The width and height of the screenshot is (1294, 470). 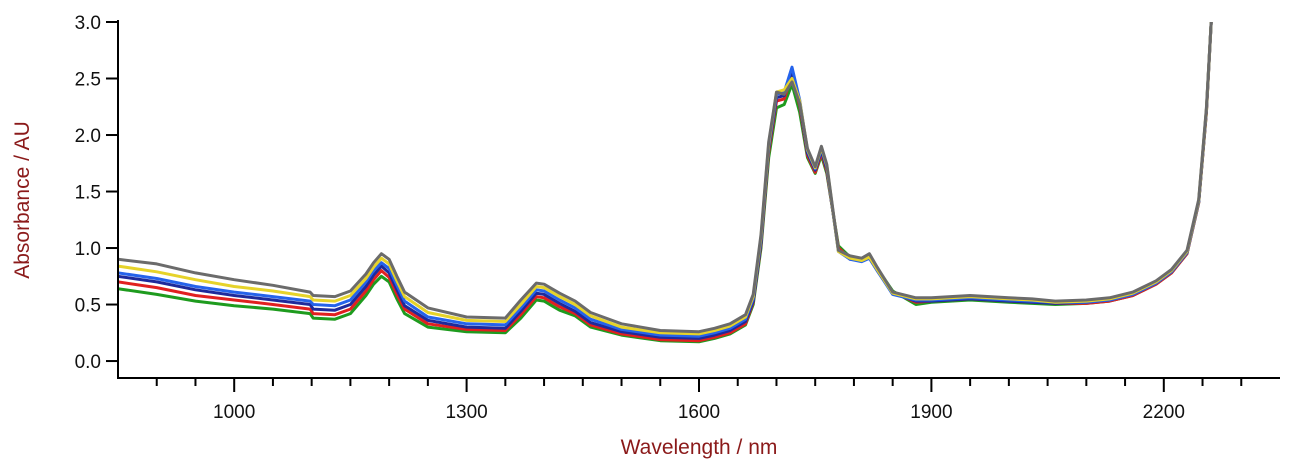 What do you see at coordinates (88, 80) in the screenshot?
I see `y-tick-label: 2.5` at bounding box center [88, 80].